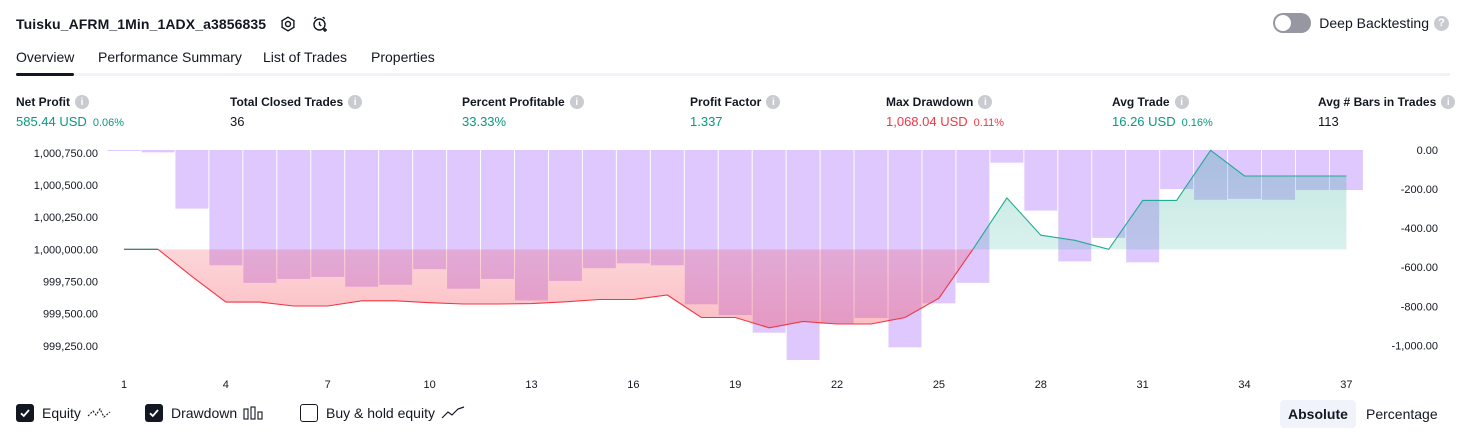 This screenshot has width=1466, height=438. I want to click on add-alert-icon, so click(320, 24).